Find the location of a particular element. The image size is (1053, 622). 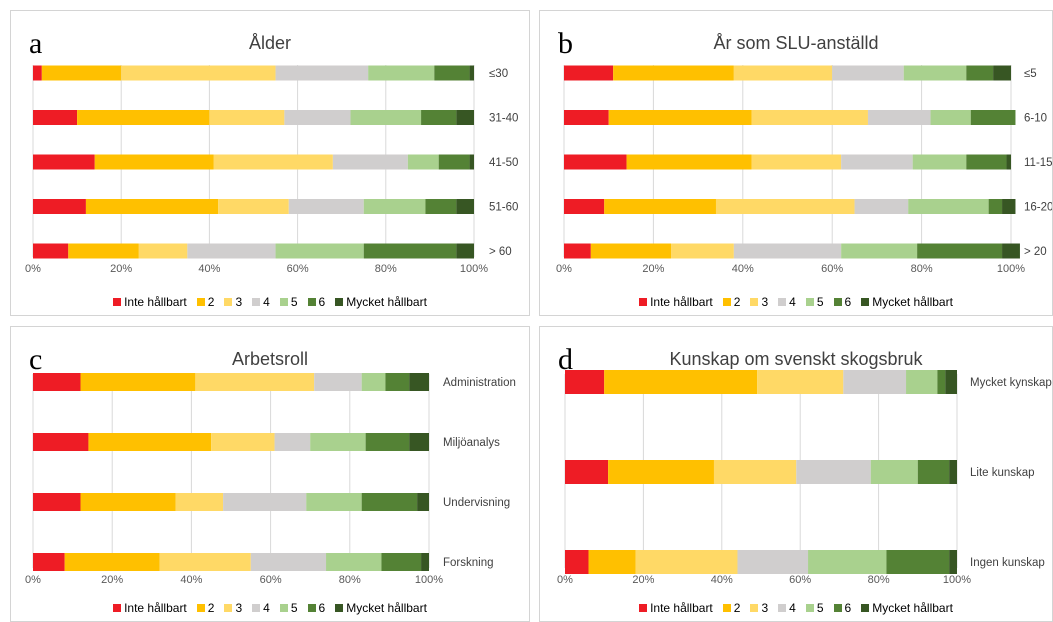

panel-letter: d is located at coordinates (565, 359).